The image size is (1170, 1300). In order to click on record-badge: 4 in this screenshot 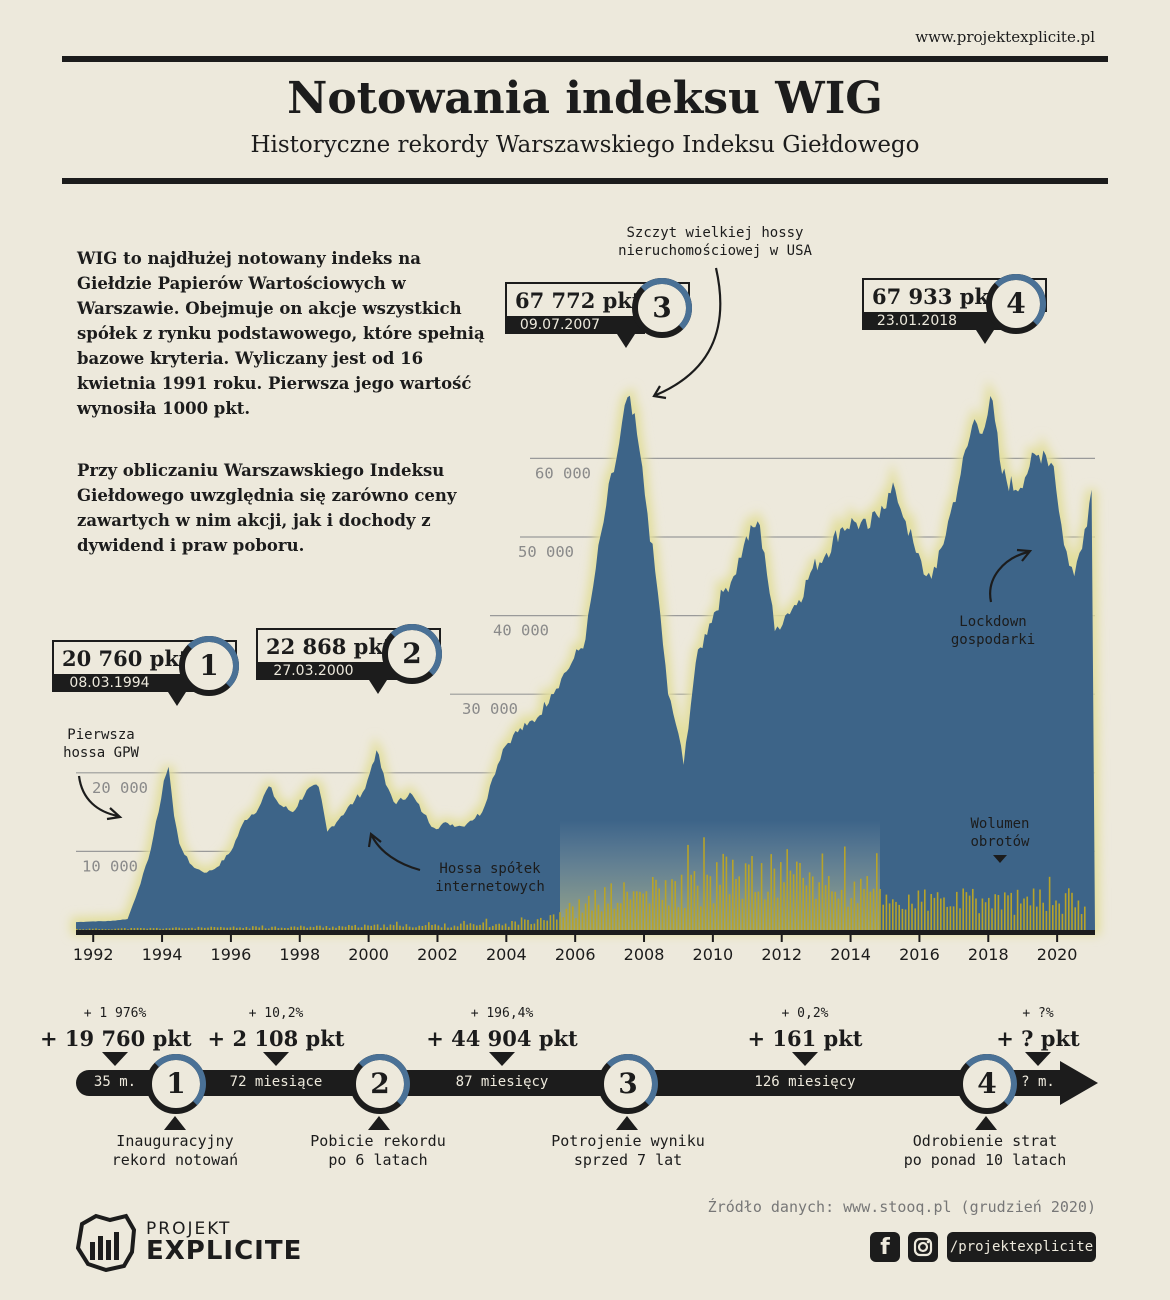, I will do `click(1016, 304)`.